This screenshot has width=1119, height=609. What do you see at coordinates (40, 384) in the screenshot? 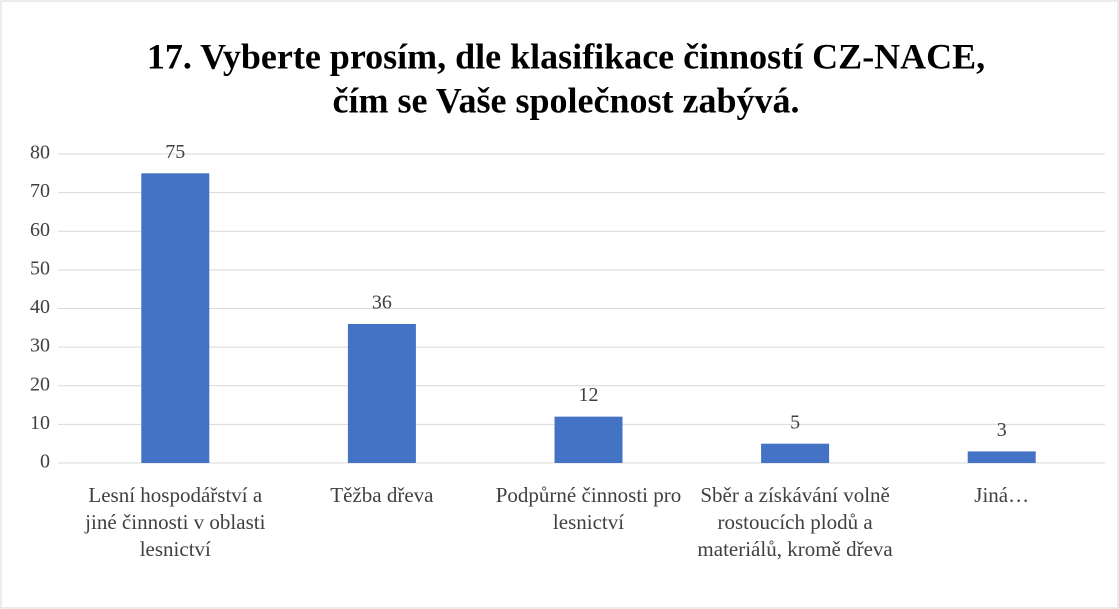
I see `y-tick-label: 20` at bounding box center [40, 384].